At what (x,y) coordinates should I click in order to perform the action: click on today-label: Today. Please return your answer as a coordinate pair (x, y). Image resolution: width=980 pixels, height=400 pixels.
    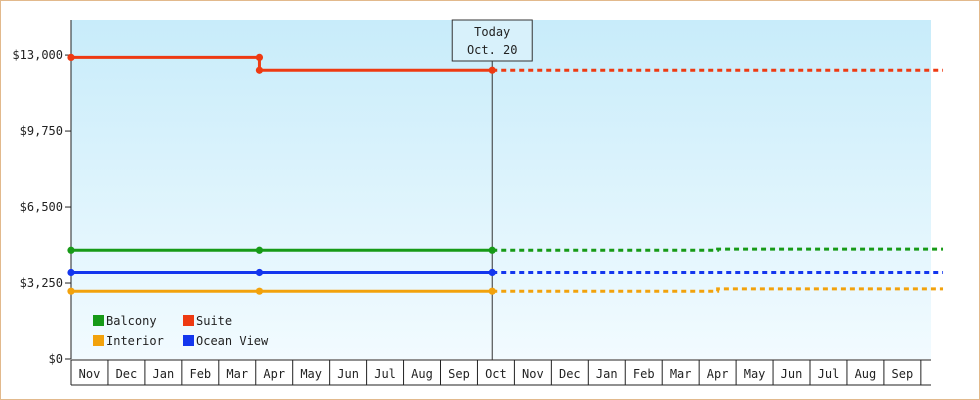
    Looking at the image, I should click on (492, 32).